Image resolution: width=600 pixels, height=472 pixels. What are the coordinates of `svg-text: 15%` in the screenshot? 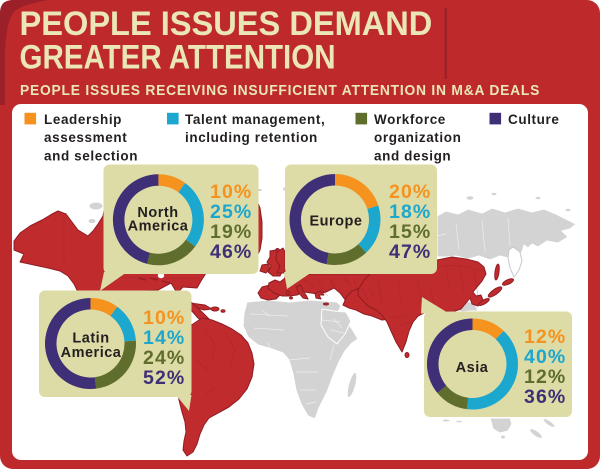 It's located at (410, 232).